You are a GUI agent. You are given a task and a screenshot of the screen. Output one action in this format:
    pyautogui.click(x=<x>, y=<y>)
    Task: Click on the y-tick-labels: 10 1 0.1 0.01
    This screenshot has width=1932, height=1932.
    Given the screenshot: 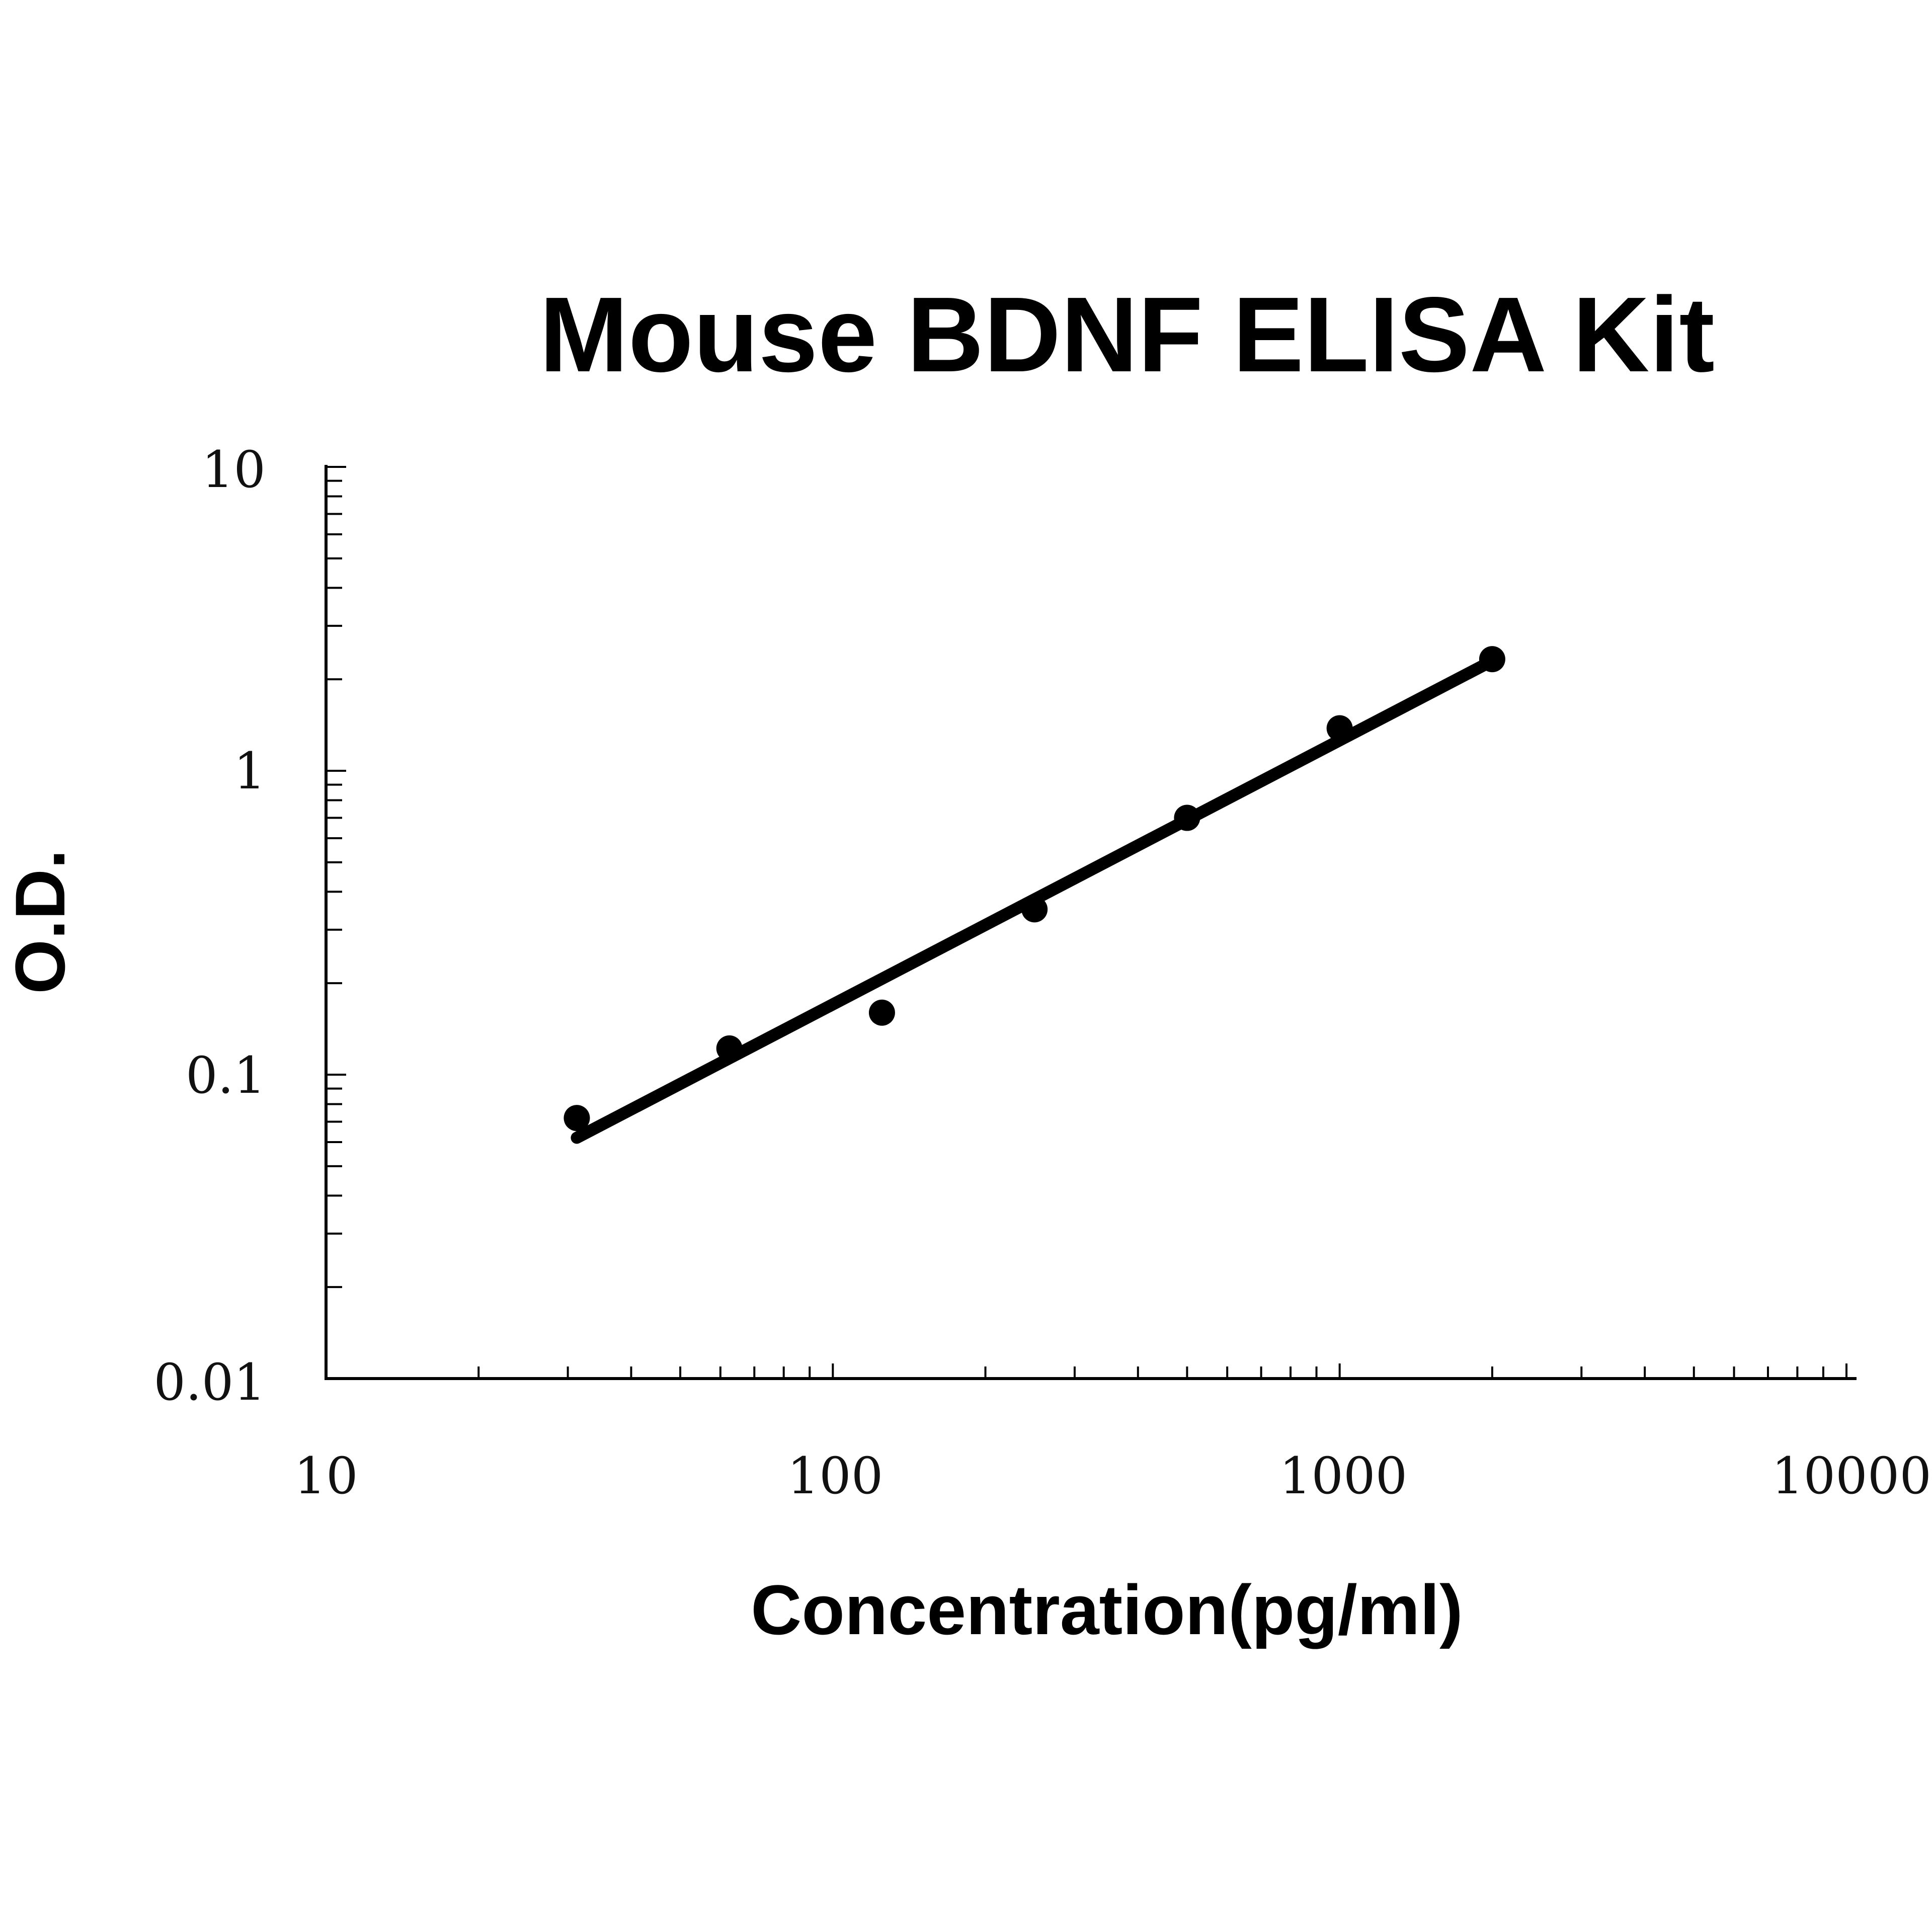 What is the action you would take?
    pyautogui.click(x=210, y=926)
    